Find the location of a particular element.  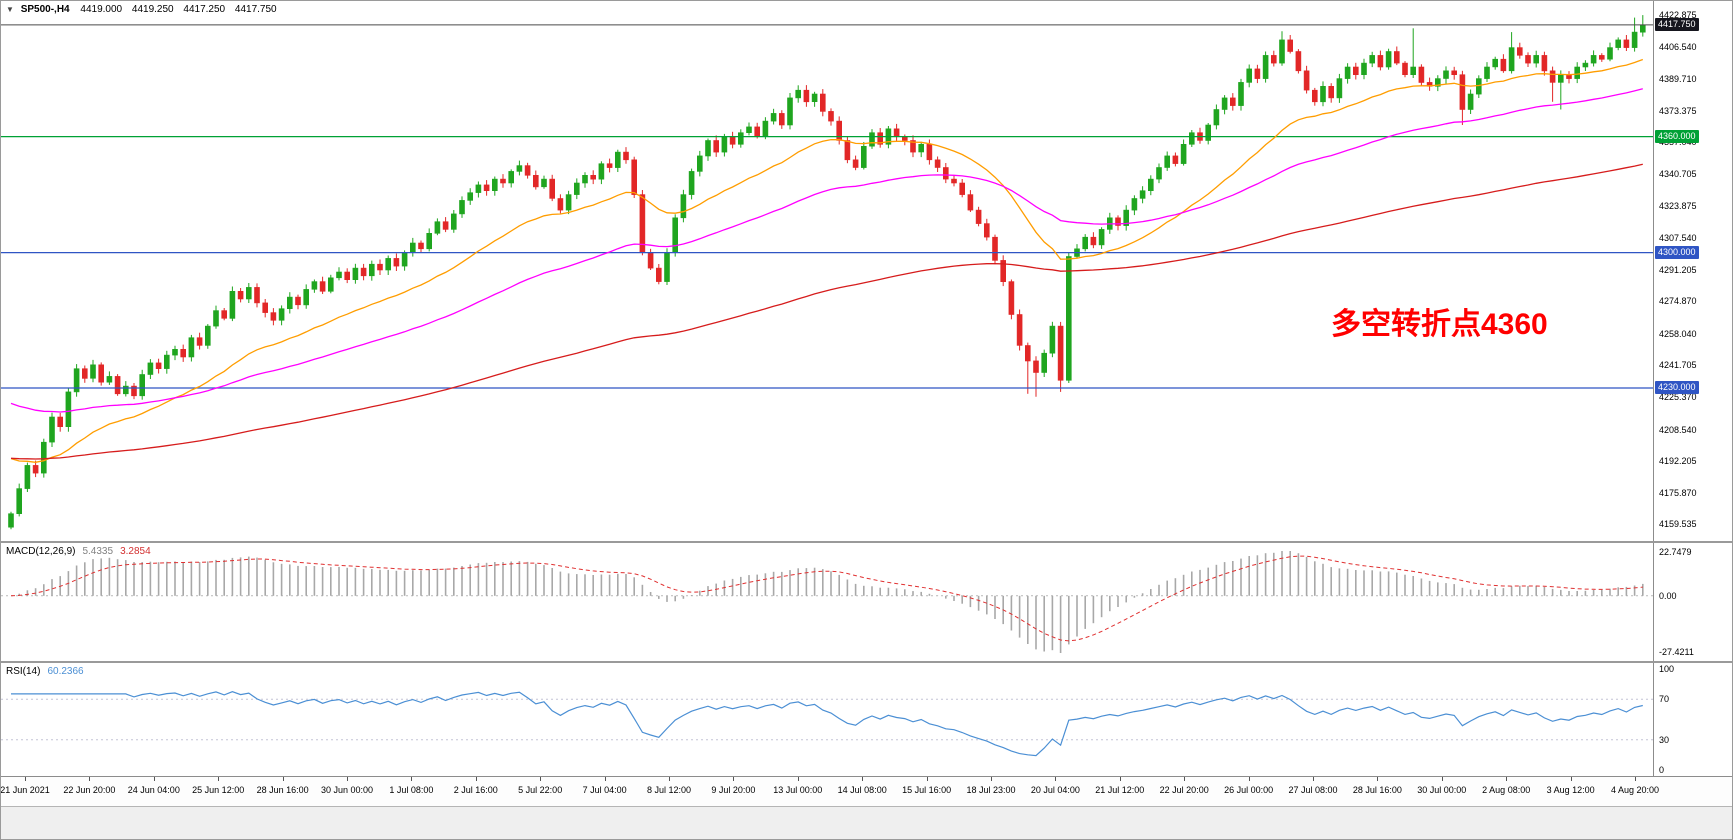

price-axis-label: 4373.375 is located at coordinates (1678, 110).